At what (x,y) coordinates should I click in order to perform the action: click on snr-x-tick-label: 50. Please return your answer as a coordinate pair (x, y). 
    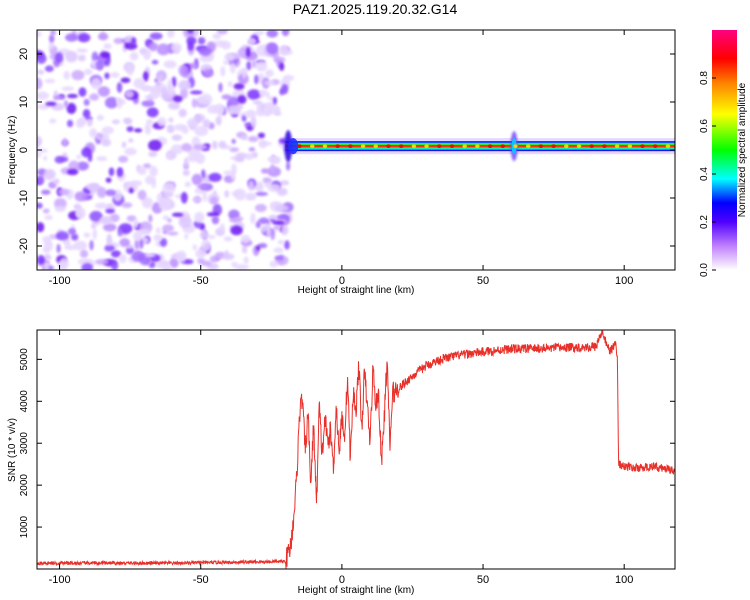
    Looking at the image, I should click on (483, 580).